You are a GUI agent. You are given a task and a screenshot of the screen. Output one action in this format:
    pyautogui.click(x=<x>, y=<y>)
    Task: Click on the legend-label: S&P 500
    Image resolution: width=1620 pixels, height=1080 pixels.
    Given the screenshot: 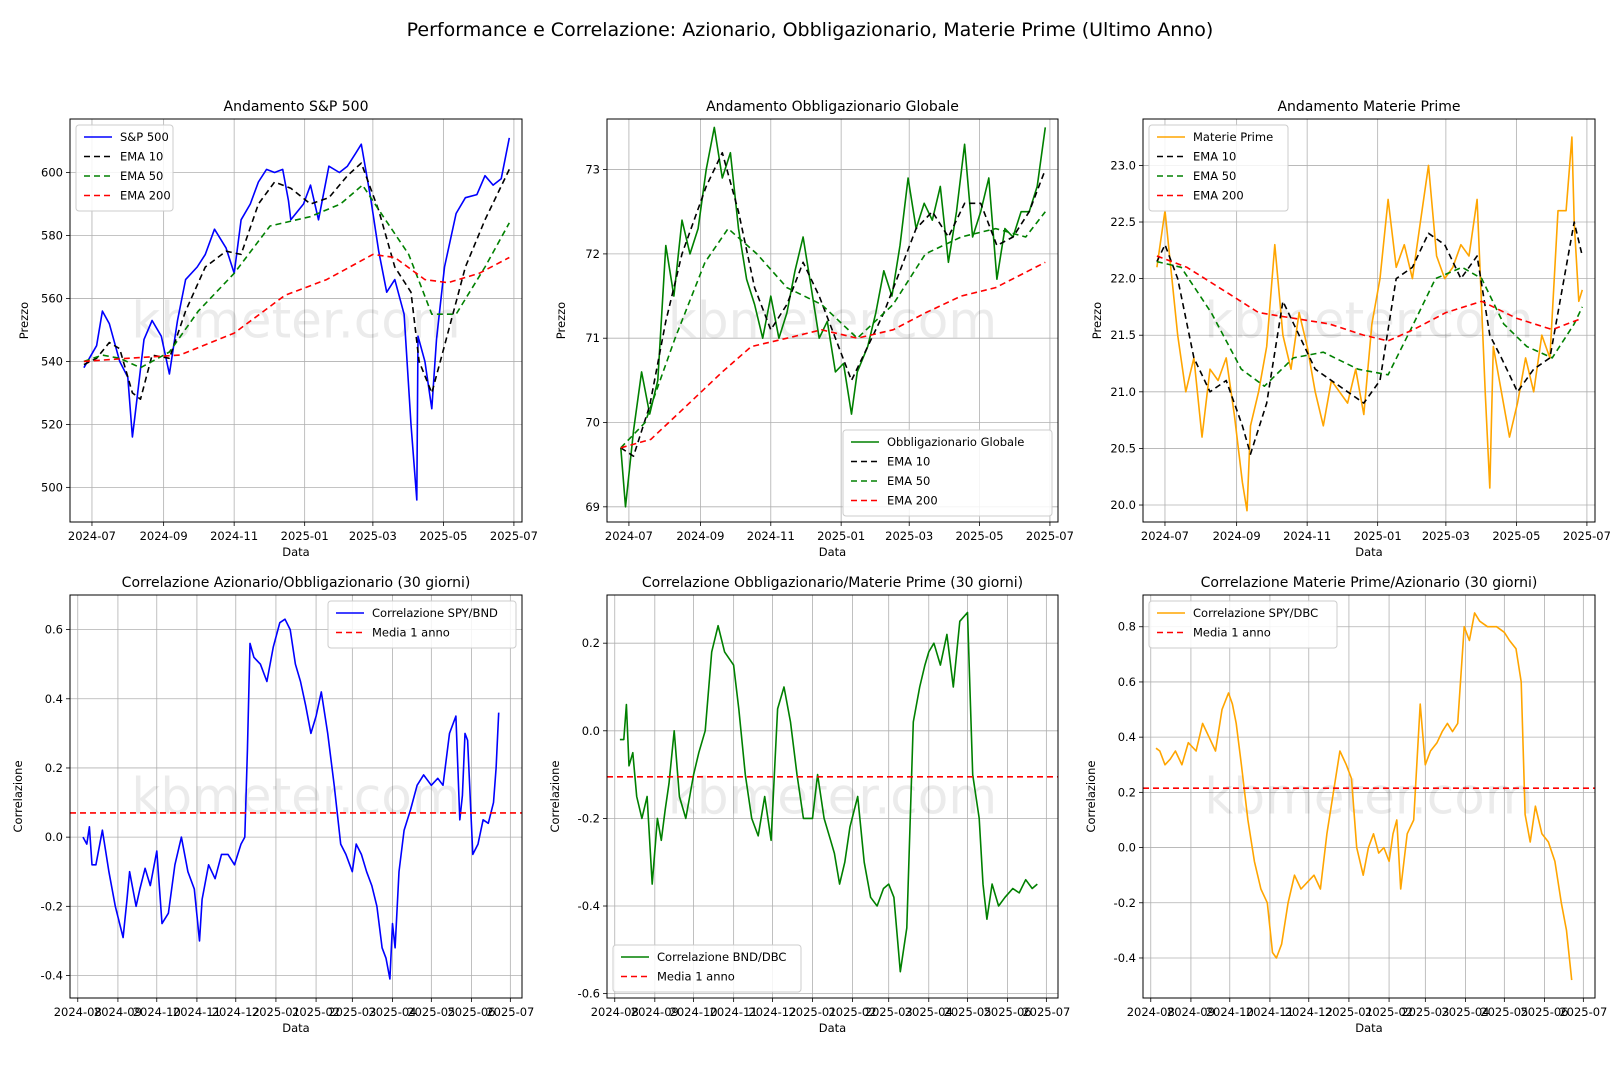 What is the action you would take?
    pyautogui.click(x=144, y=137)
    